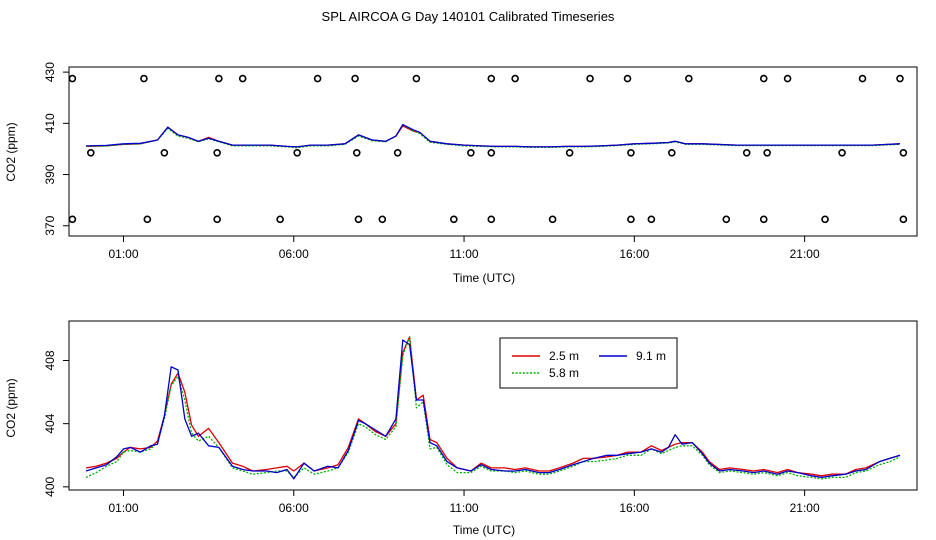 The height and width of the screenshot is (540, 936). I want to click on y-tick-label: 404, so click(50, 423).